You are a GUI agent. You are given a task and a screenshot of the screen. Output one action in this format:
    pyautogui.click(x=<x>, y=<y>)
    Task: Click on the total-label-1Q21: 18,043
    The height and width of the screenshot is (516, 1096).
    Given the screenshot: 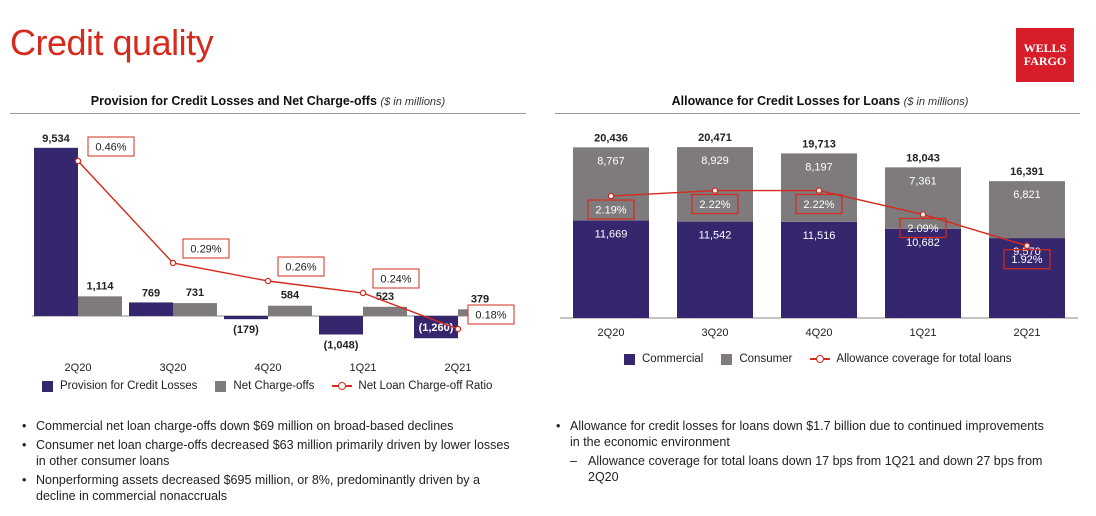 What is the action you would take?
    pyautogui.click(x=923, y=158)
    